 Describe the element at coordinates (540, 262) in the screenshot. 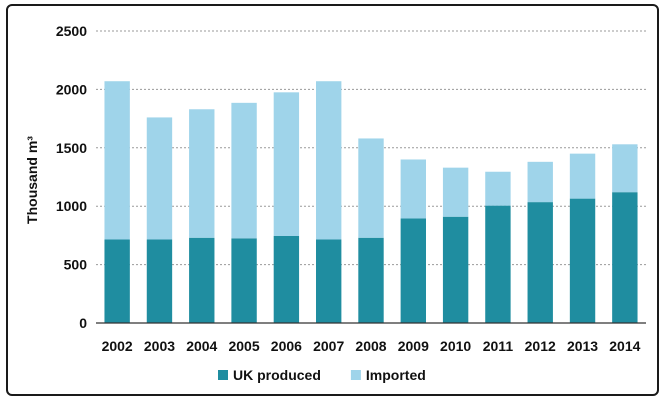

I see `bar-uk-produced-2012` at that location.